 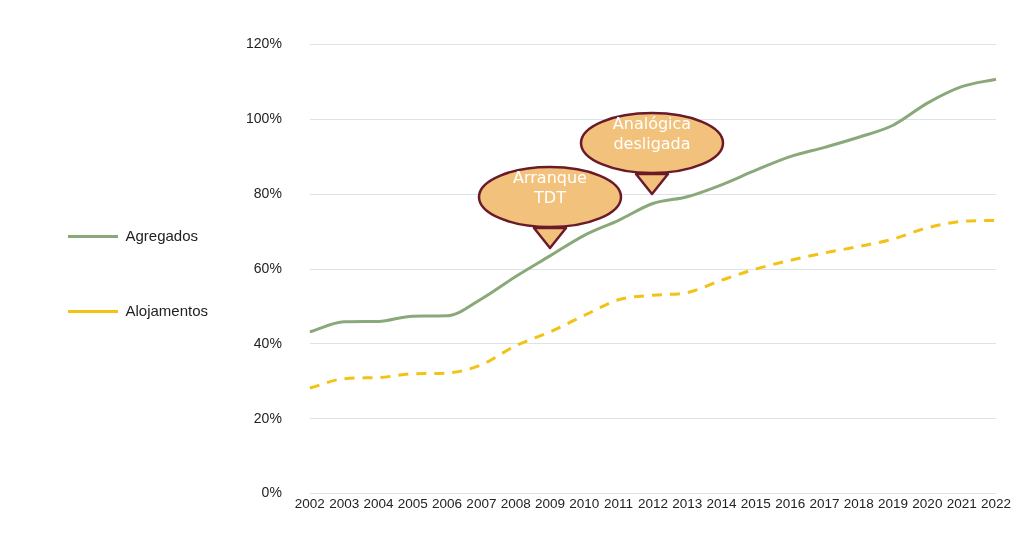 I want to click on y-tick-label: 0%, so click(x=271, y=492).